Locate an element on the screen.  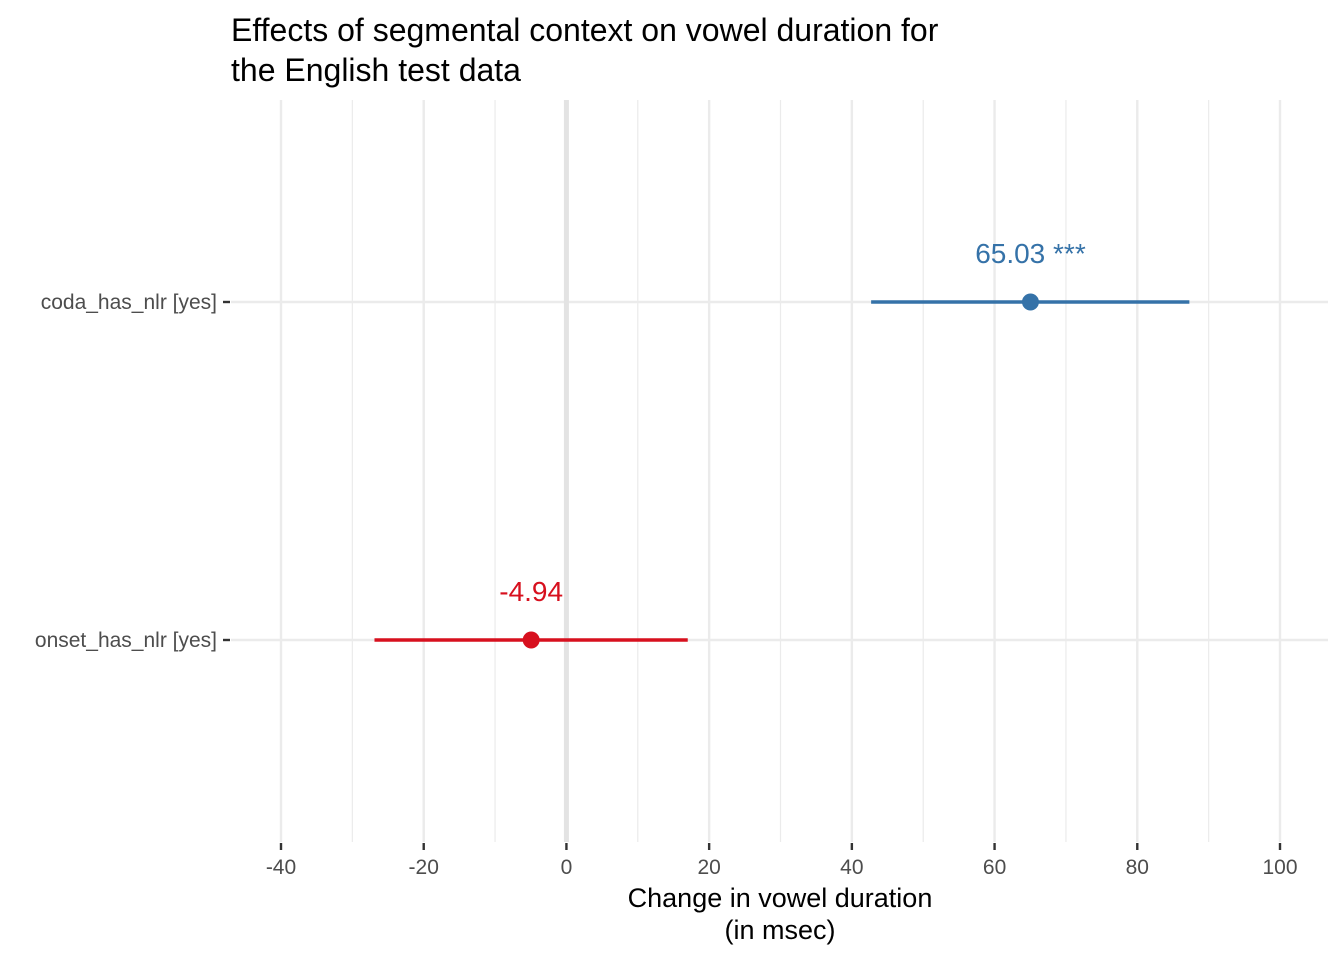
y-tick-label: onset_has_nlr [yes] is located at coordinates (126, 640).